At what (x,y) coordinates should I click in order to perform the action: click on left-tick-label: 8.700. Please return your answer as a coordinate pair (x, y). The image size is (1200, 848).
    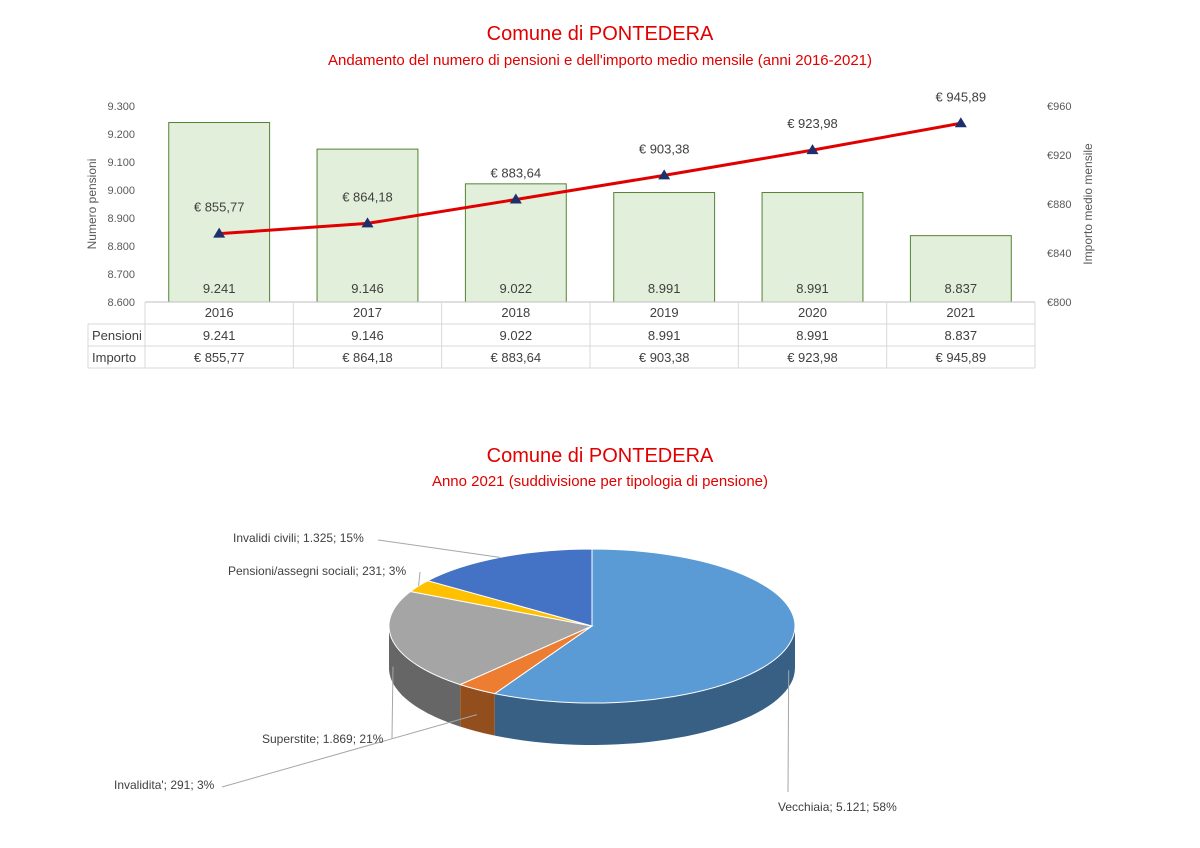
    Looking at the image, I should click on (121, 275).